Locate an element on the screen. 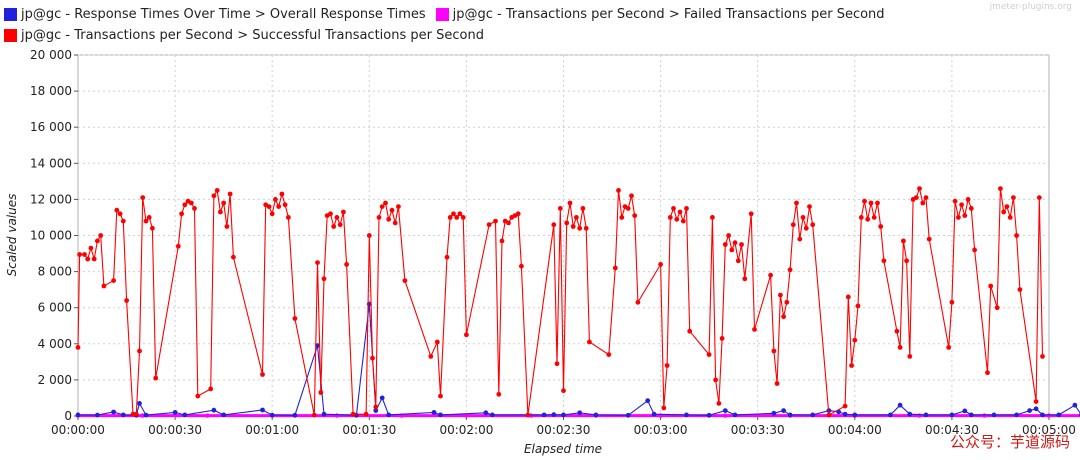 Image resolution: width=1080 pixels, height=460 pixels. x-tick-label: 00:03:00 is located at coordinates (661, 430).